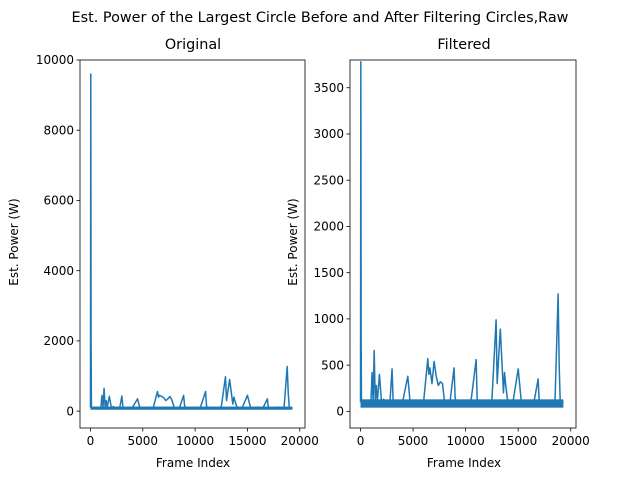 The image size is (640, 480). What do you see at coordinates (58, 130) in the screenshot?
I see `original-ytick-label: 8000` at bounding box center [58, 130].